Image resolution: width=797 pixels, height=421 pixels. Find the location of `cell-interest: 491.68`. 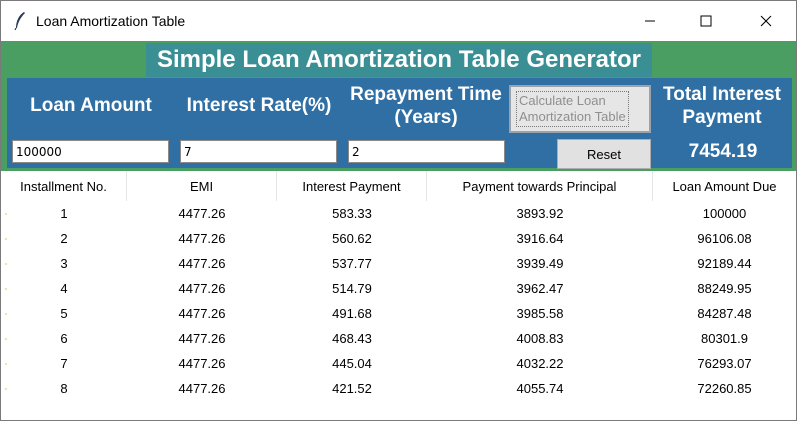

cell-interest: 491.68 is located at coordinates (352, 313).